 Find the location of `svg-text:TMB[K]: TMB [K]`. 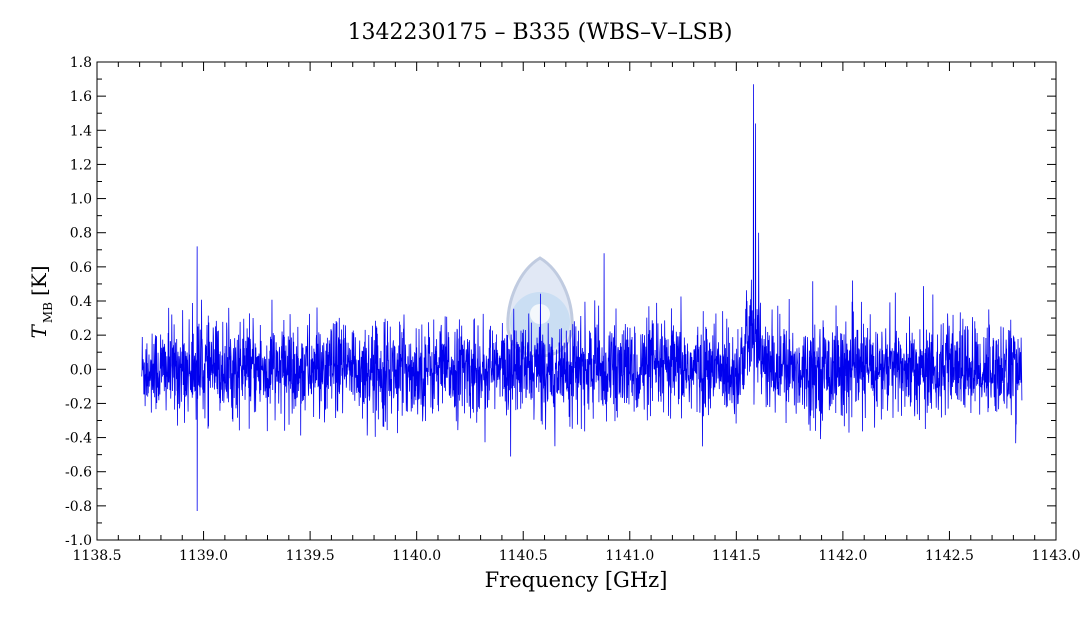

svg-text:TMB[K]: TMB [K] is located at coordinates (41, 302).